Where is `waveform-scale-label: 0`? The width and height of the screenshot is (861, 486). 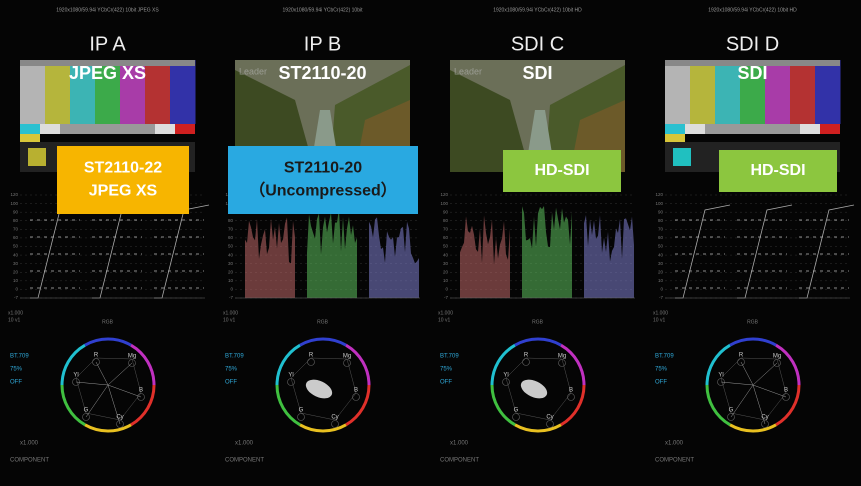 waveform-scale-label: 0 is located at coordinates (16, 289).